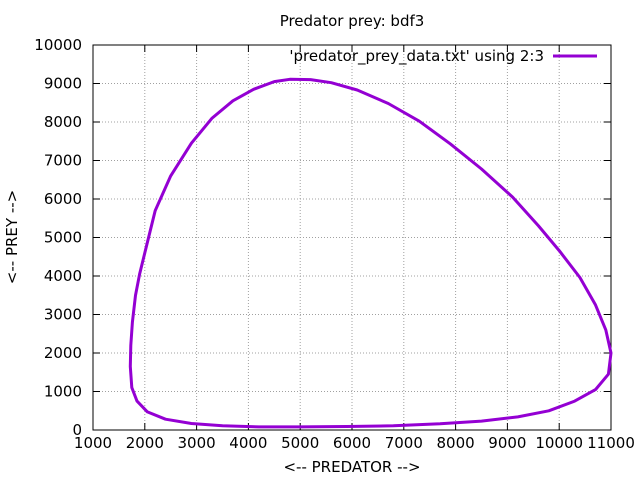 This screenshot has height=480, width=640. I want to click on y-tick-label: 5000, so click(63, 238).